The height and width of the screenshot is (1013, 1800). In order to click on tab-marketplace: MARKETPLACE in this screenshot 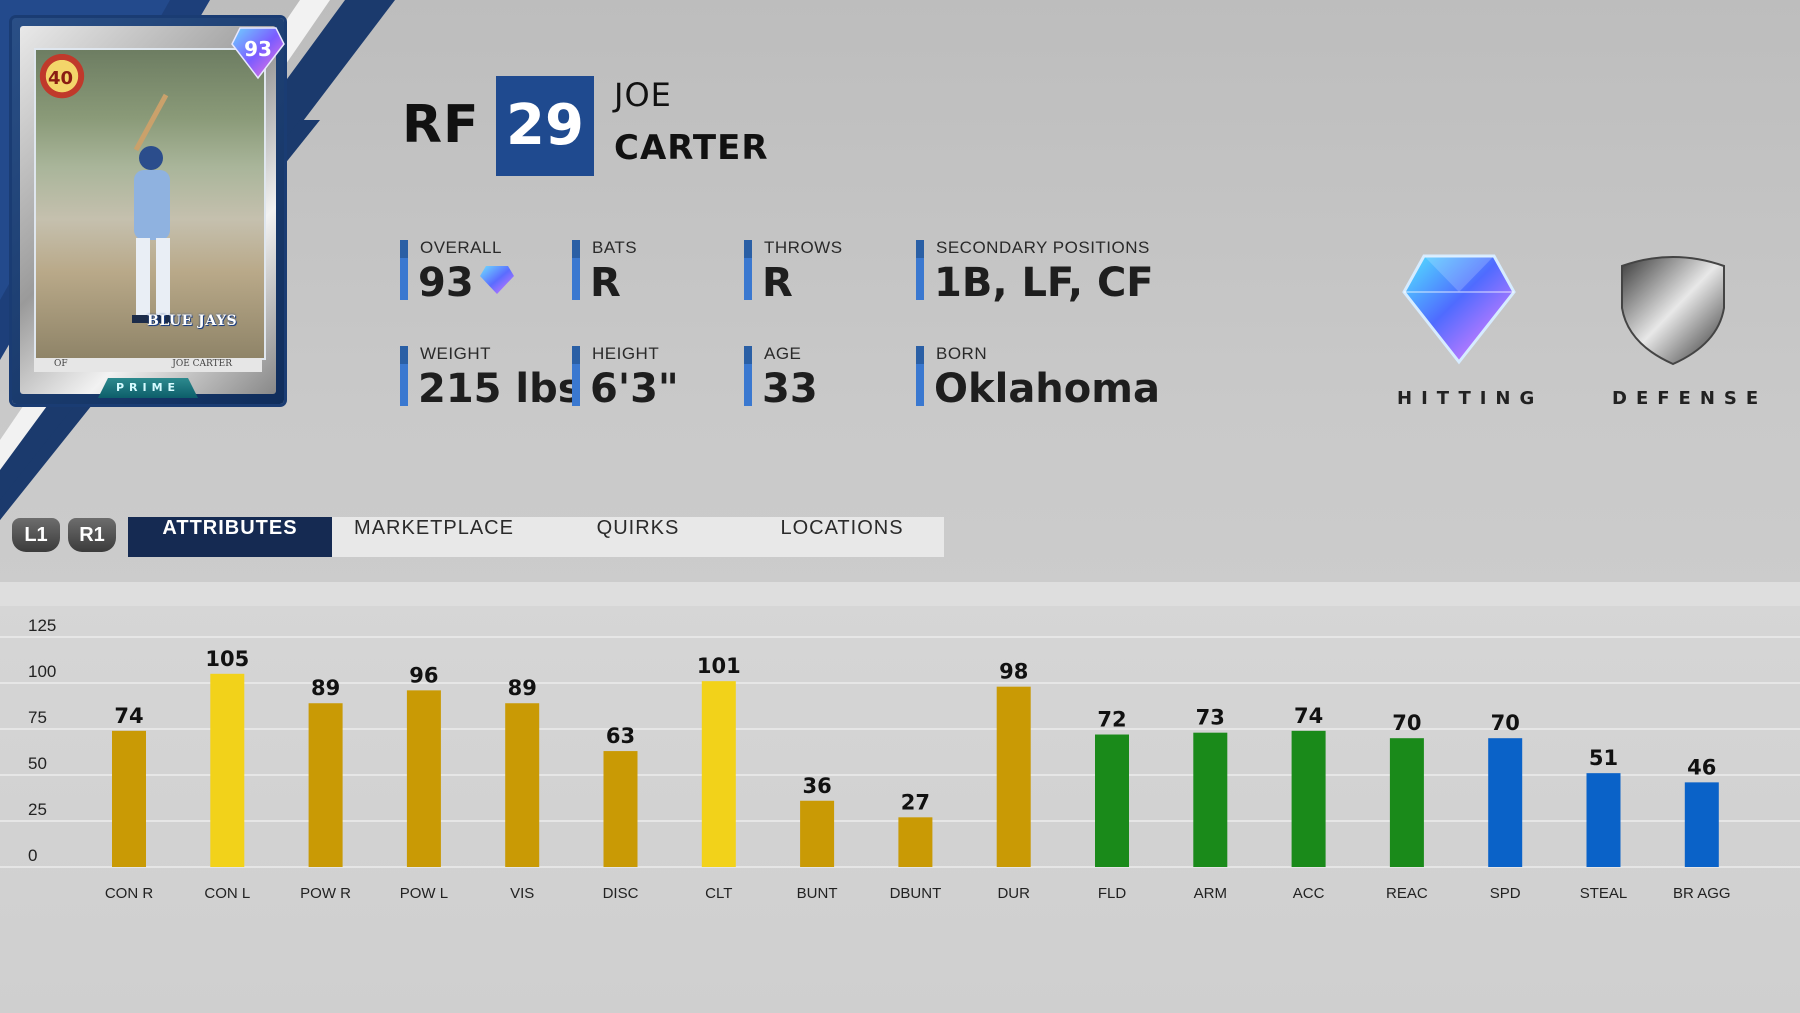, I will do `click(434, 528)`.